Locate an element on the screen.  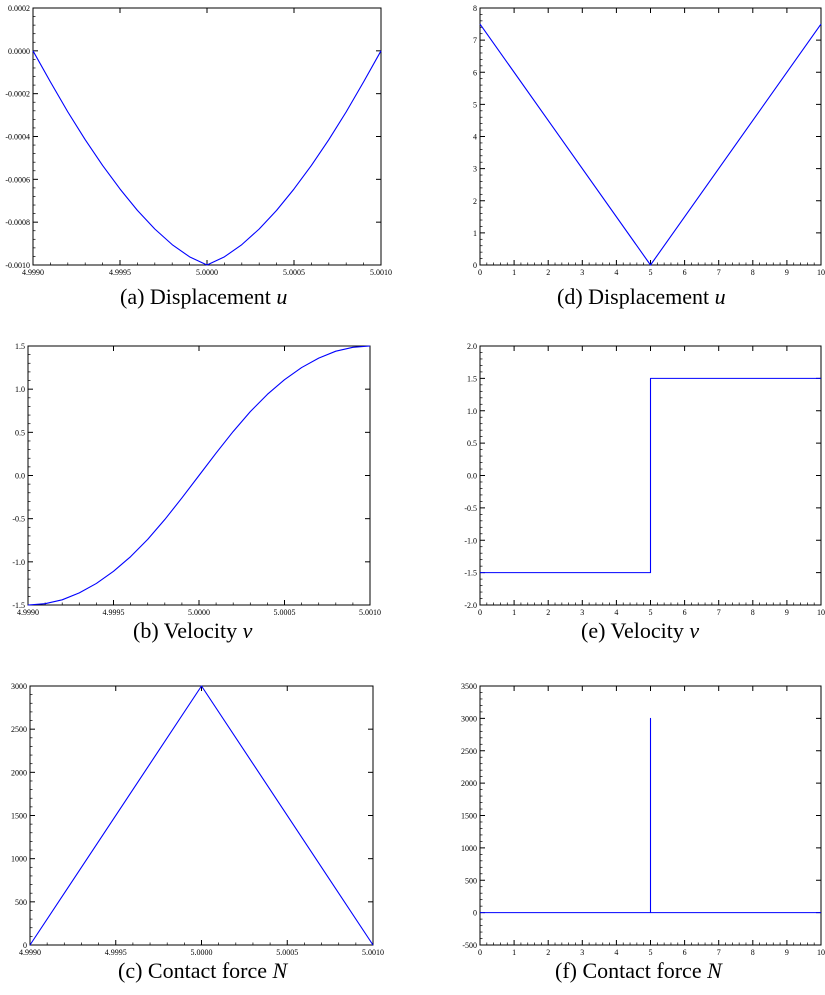
plot-frame-d is located at coordinates (650, 136).